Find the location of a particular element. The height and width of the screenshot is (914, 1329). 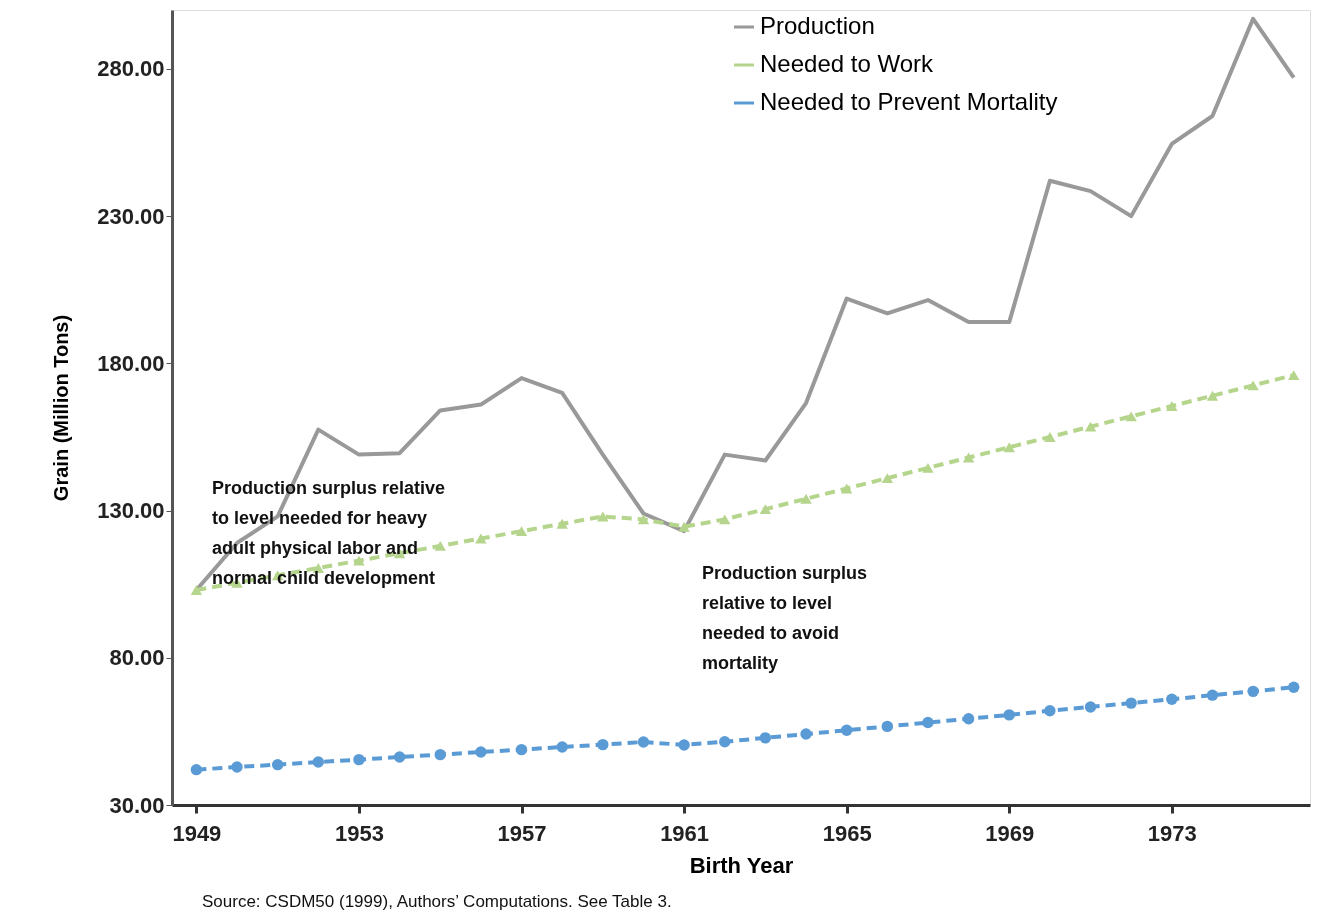

y-tick-label: 280.00 is located at coordinates (131, 69).